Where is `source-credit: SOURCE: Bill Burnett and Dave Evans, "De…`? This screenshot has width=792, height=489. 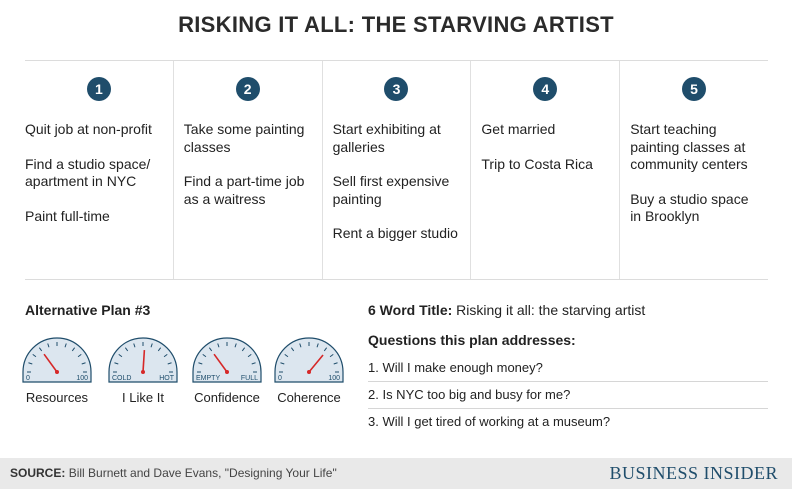 source-credit: SOURCE: Bill Burnett and Dave Evans, "De… is located at coordinates (173, 473).